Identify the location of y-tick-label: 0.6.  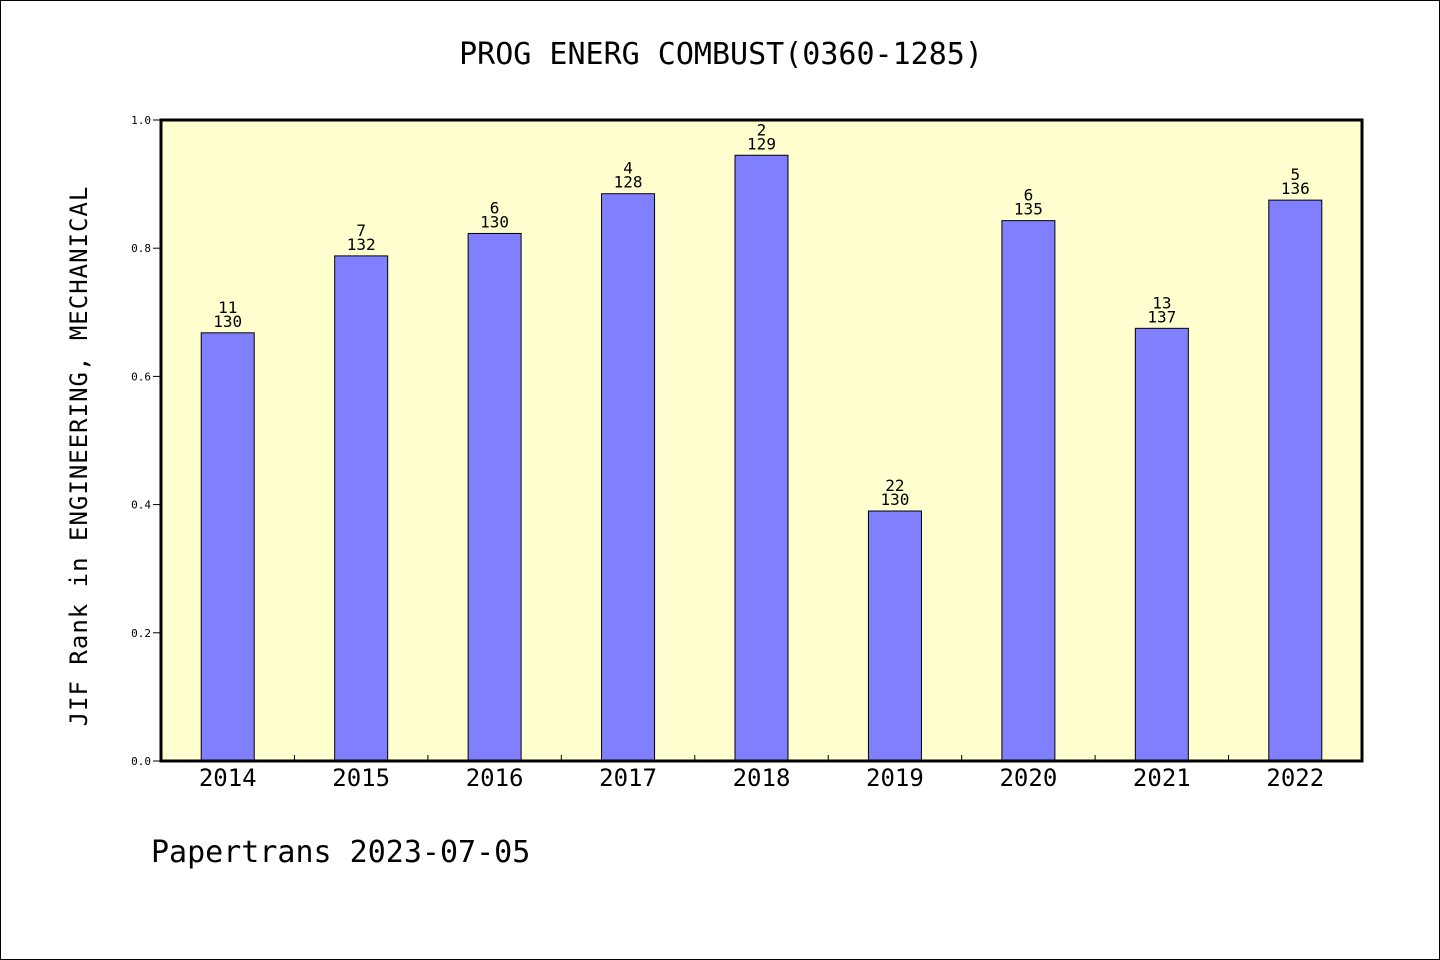
(141, 376).